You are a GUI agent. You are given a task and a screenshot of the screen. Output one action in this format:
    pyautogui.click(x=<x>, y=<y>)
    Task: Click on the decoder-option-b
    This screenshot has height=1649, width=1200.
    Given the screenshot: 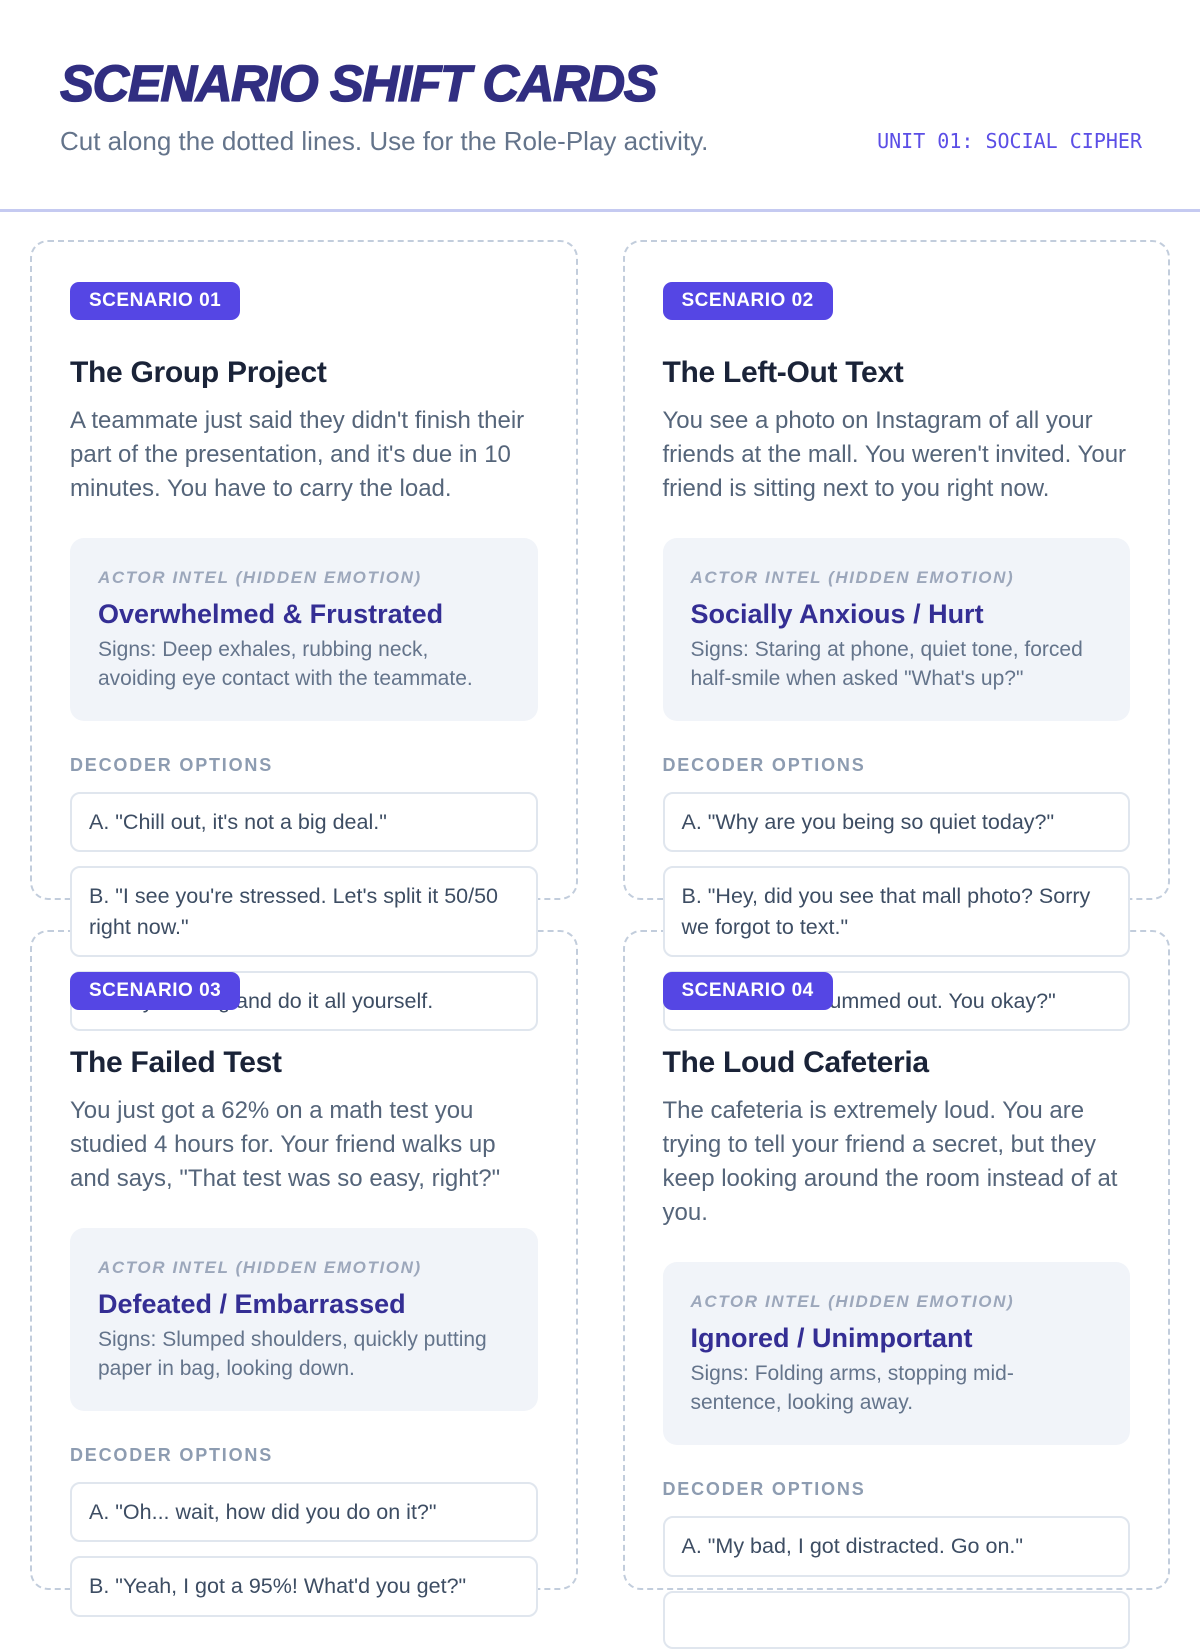 What is the action you would take?
    pyautogui.click(x=896, y=1619)
    